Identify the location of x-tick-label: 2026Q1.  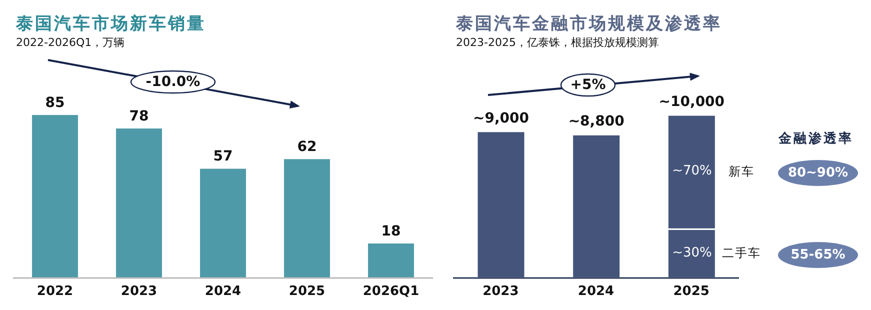
(391, 292).